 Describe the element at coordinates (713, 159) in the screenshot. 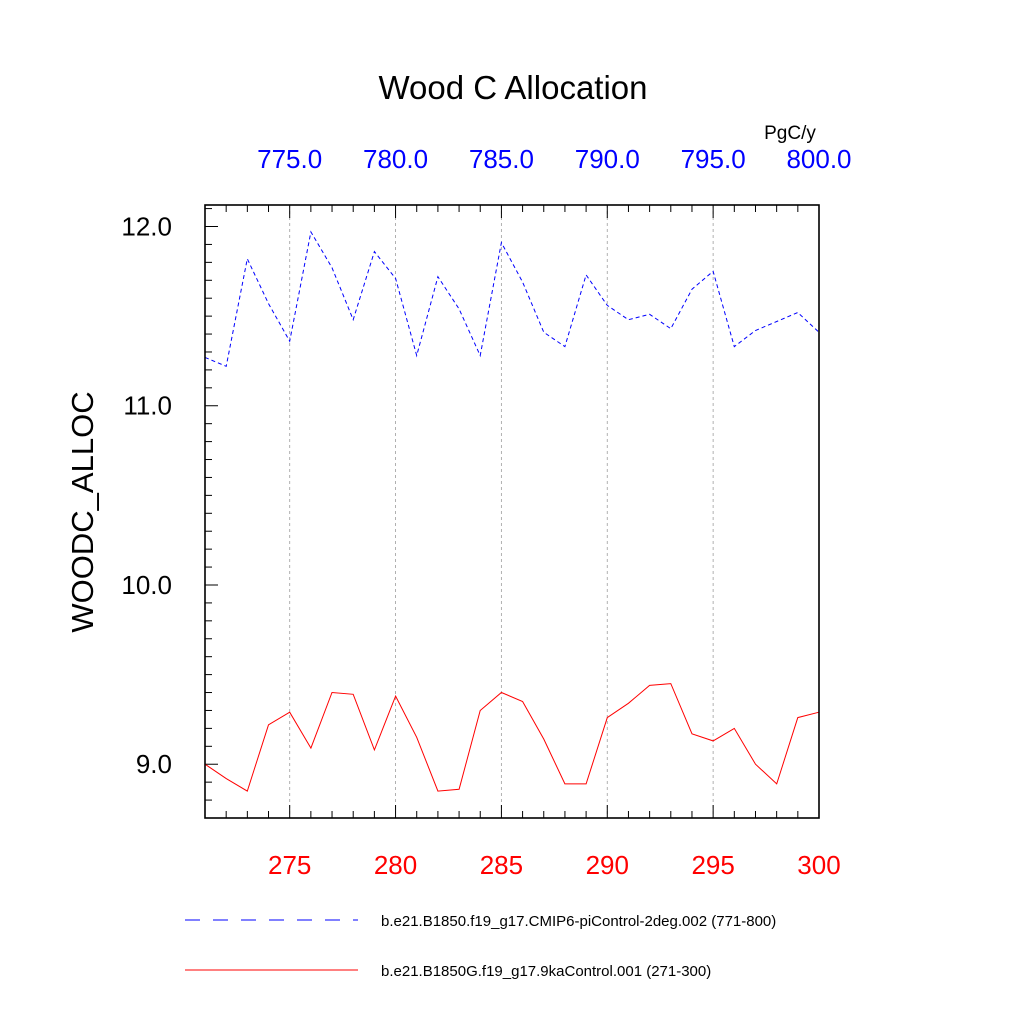

I see `x-tick-label-top: 795.0` at that location.